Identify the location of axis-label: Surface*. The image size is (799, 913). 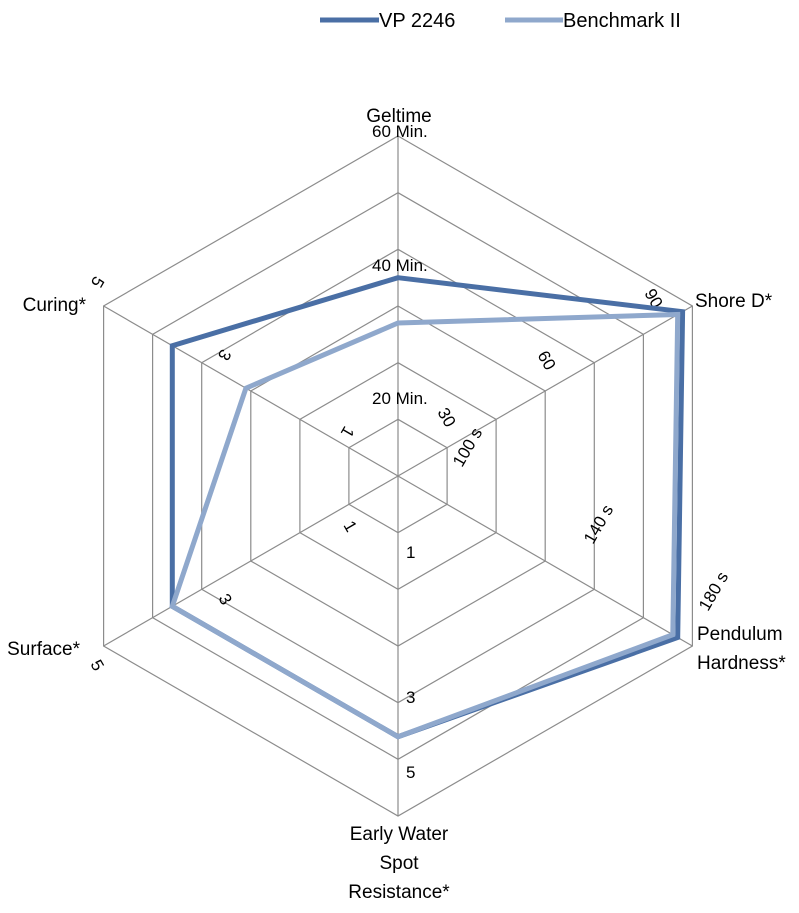
(43, 649).